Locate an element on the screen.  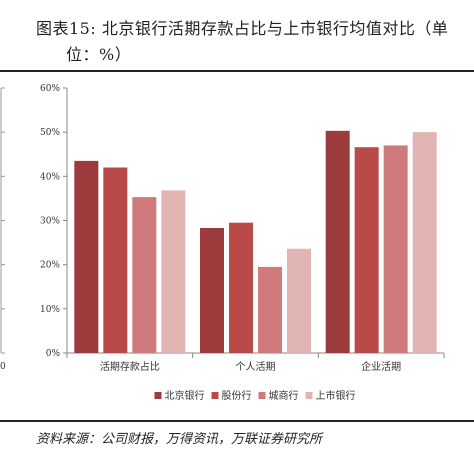
x-category-label: 企业活期 is located at coordinates (381, 366).